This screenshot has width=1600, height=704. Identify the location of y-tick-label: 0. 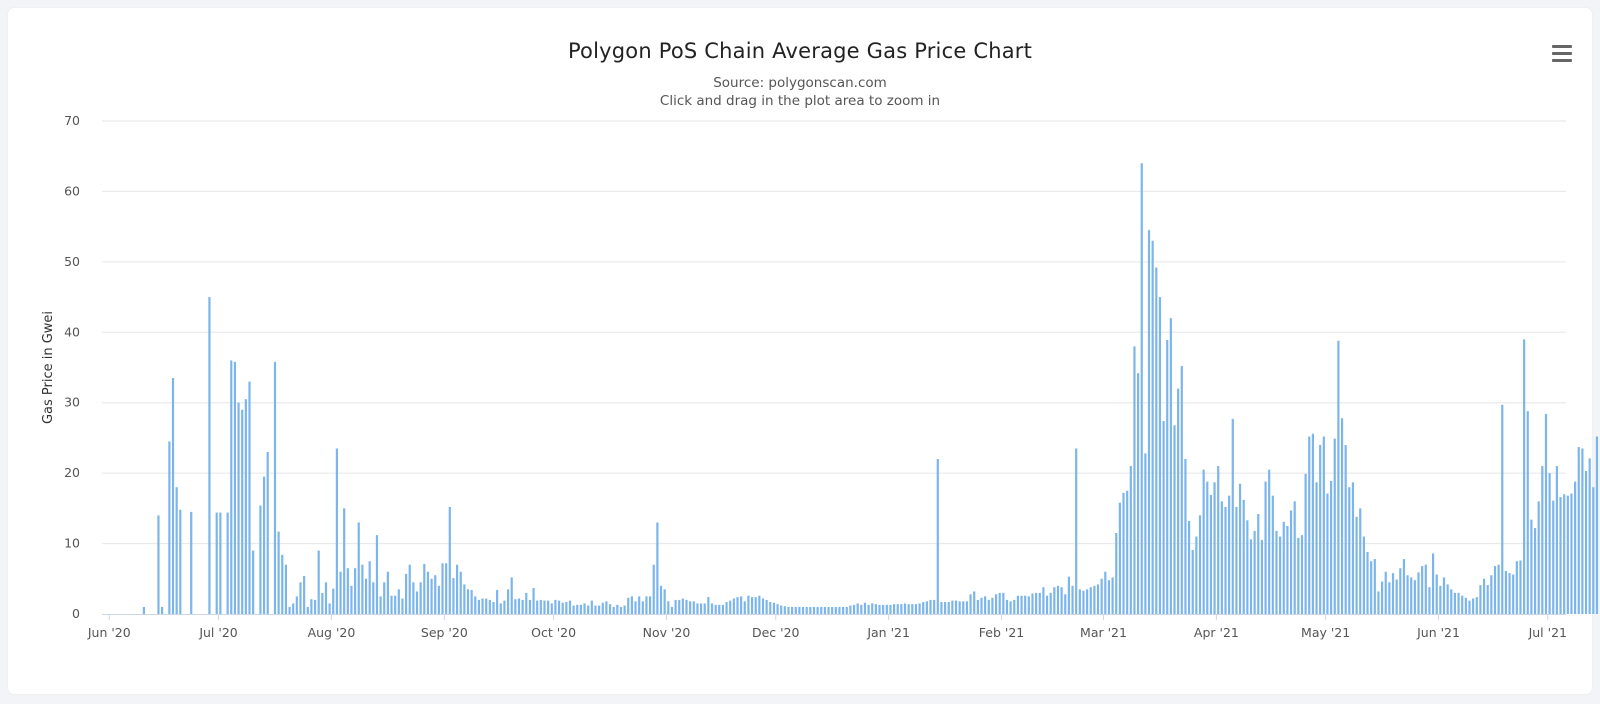
(76, 613).